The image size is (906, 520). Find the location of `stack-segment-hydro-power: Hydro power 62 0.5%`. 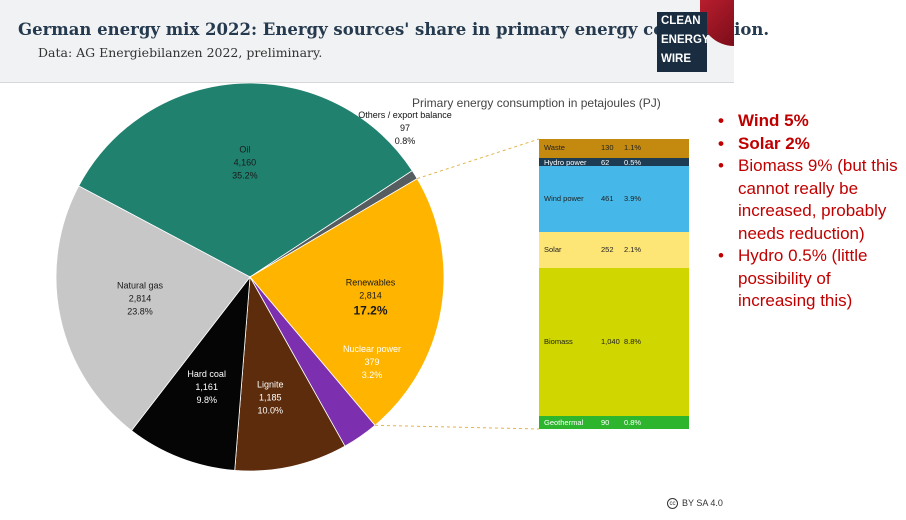

stack-segment-hydro-power: Hydro power 62 0.5% is located at coordinates (614, 162).